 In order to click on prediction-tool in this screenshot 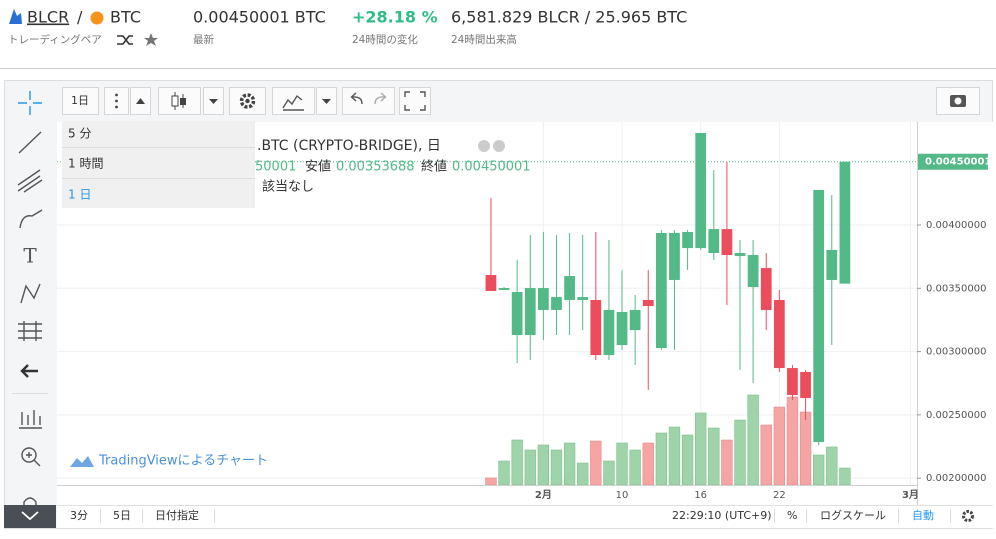, I will do `click(30, 331)`.